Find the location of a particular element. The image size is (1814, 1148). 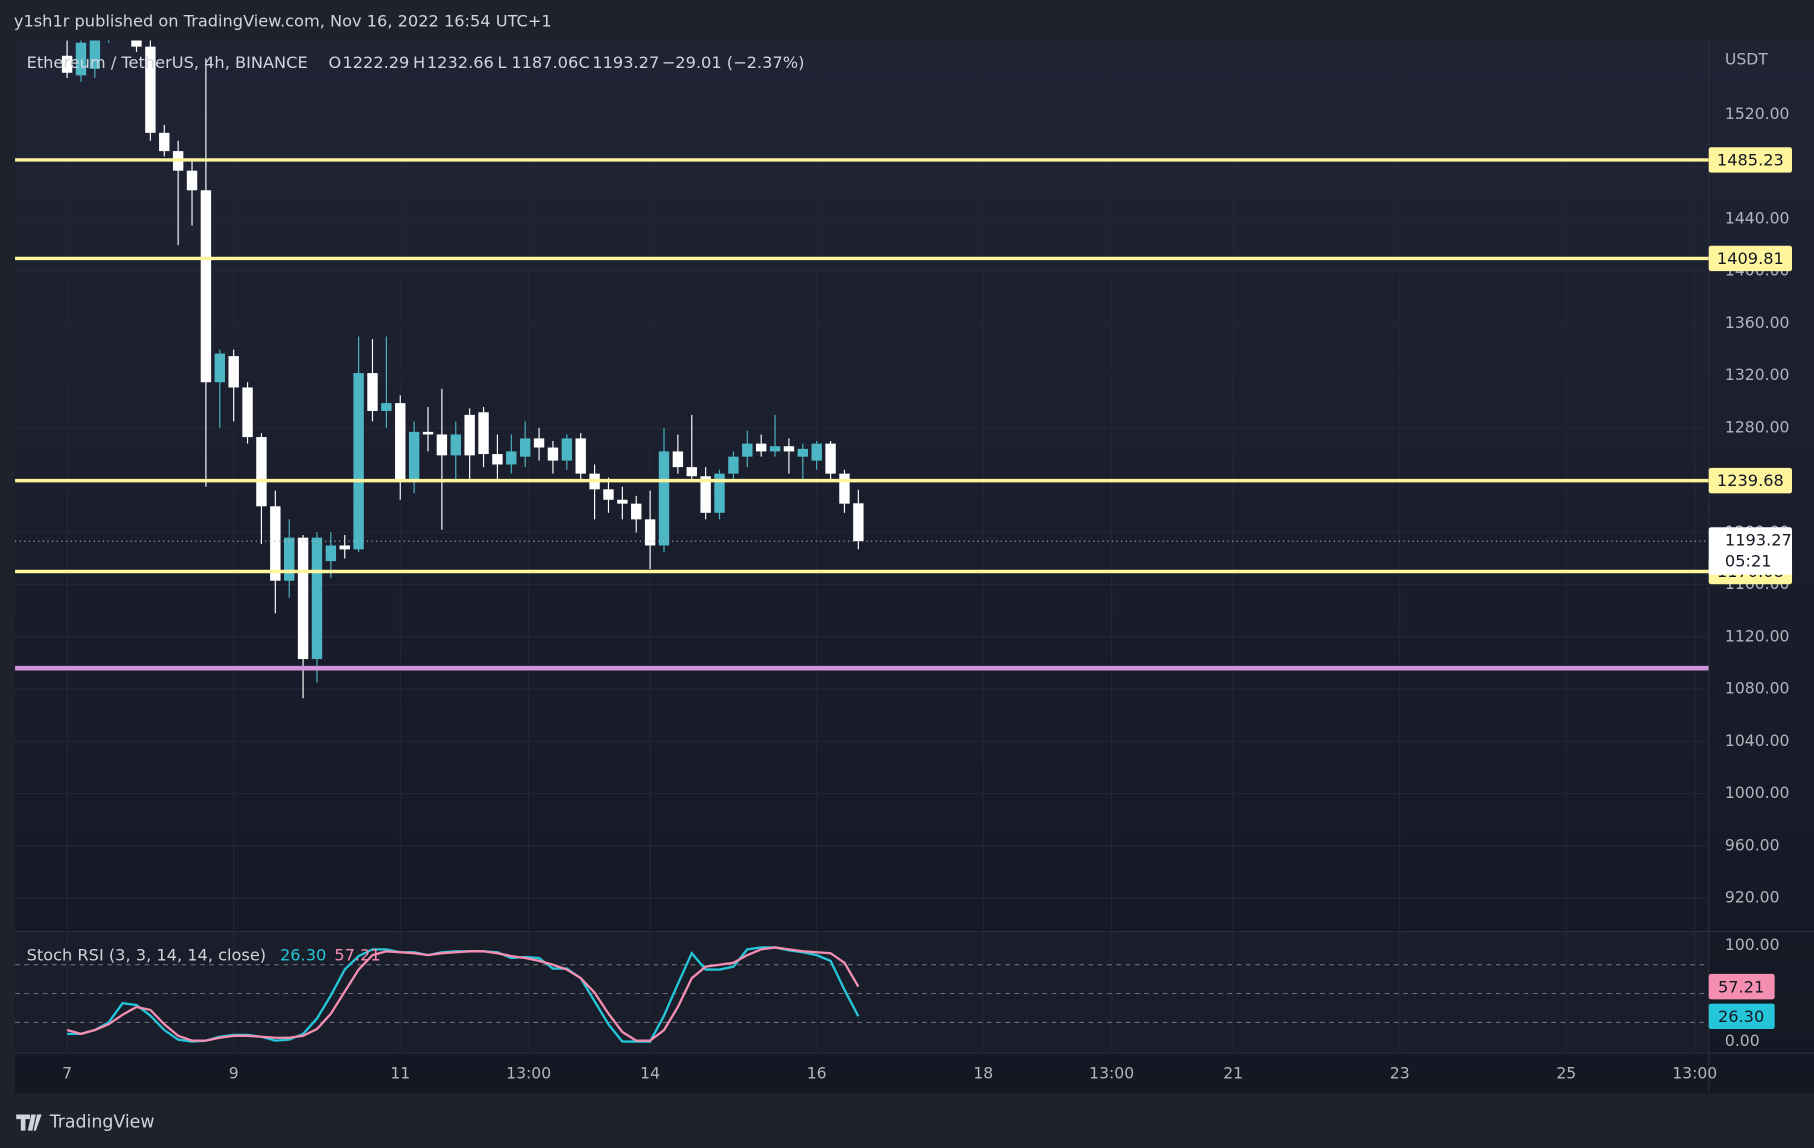

y-tick-label: 1520.00 is located at coordinates (1757, 114).